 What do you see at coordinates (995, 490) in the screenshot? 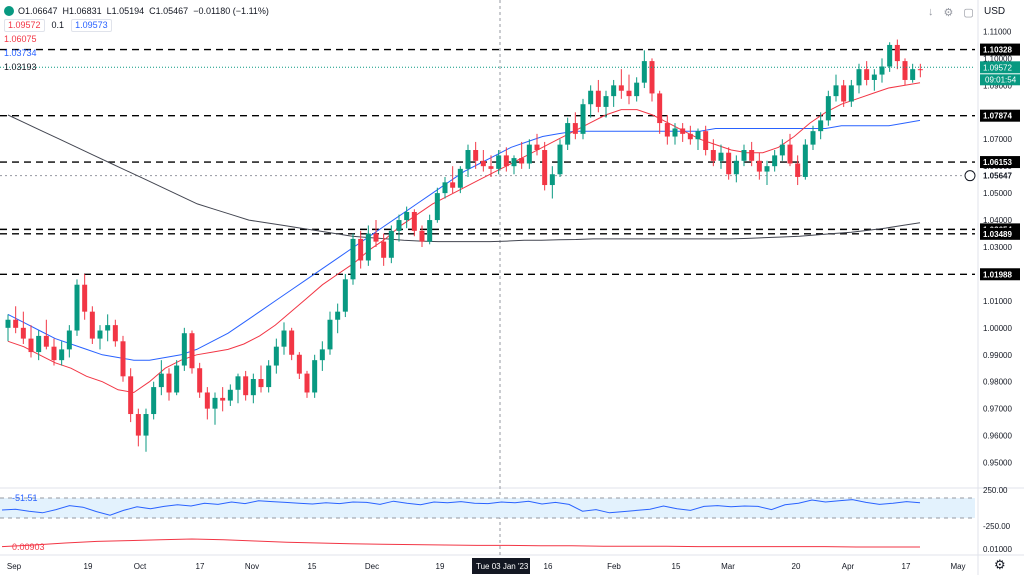
I see `osc-tick-top: 250.00` at bounding box center [995, 490].